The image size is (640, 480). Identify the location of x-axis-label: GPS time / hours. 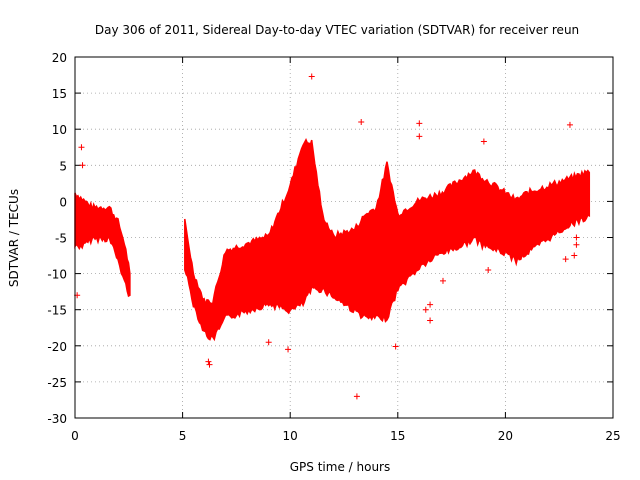
(340, 467).